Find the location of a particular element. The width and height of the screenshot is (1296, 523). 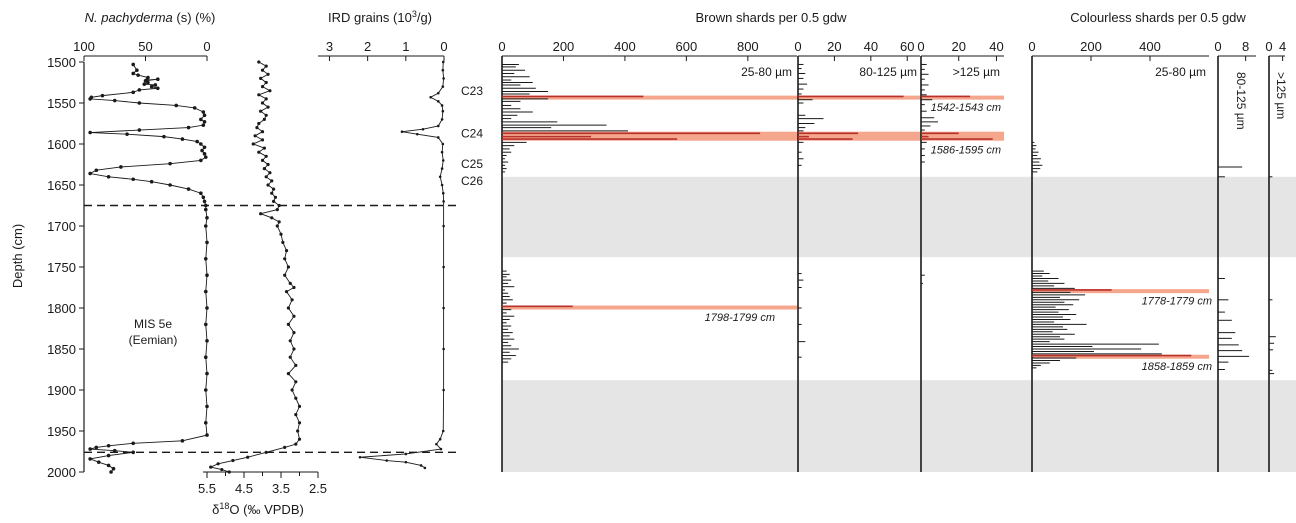

colourless-25-80-label: 25-80 µm is located at coordinates (1180, 72).